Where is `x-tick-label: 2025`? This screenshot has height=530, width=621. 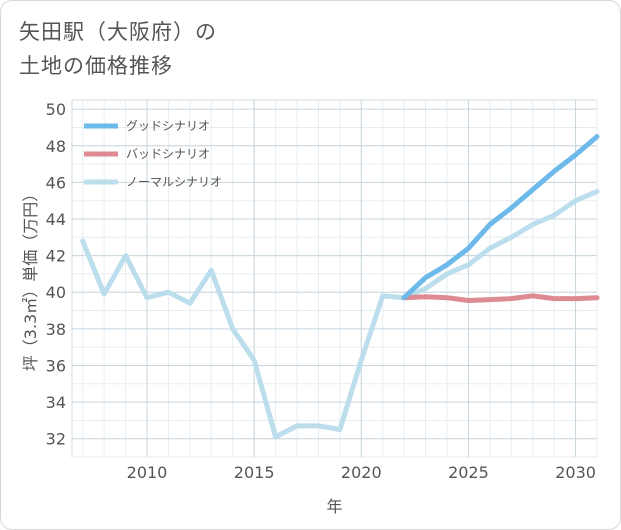 x-tick-label: 2025 is located at coordinates (468, 472).